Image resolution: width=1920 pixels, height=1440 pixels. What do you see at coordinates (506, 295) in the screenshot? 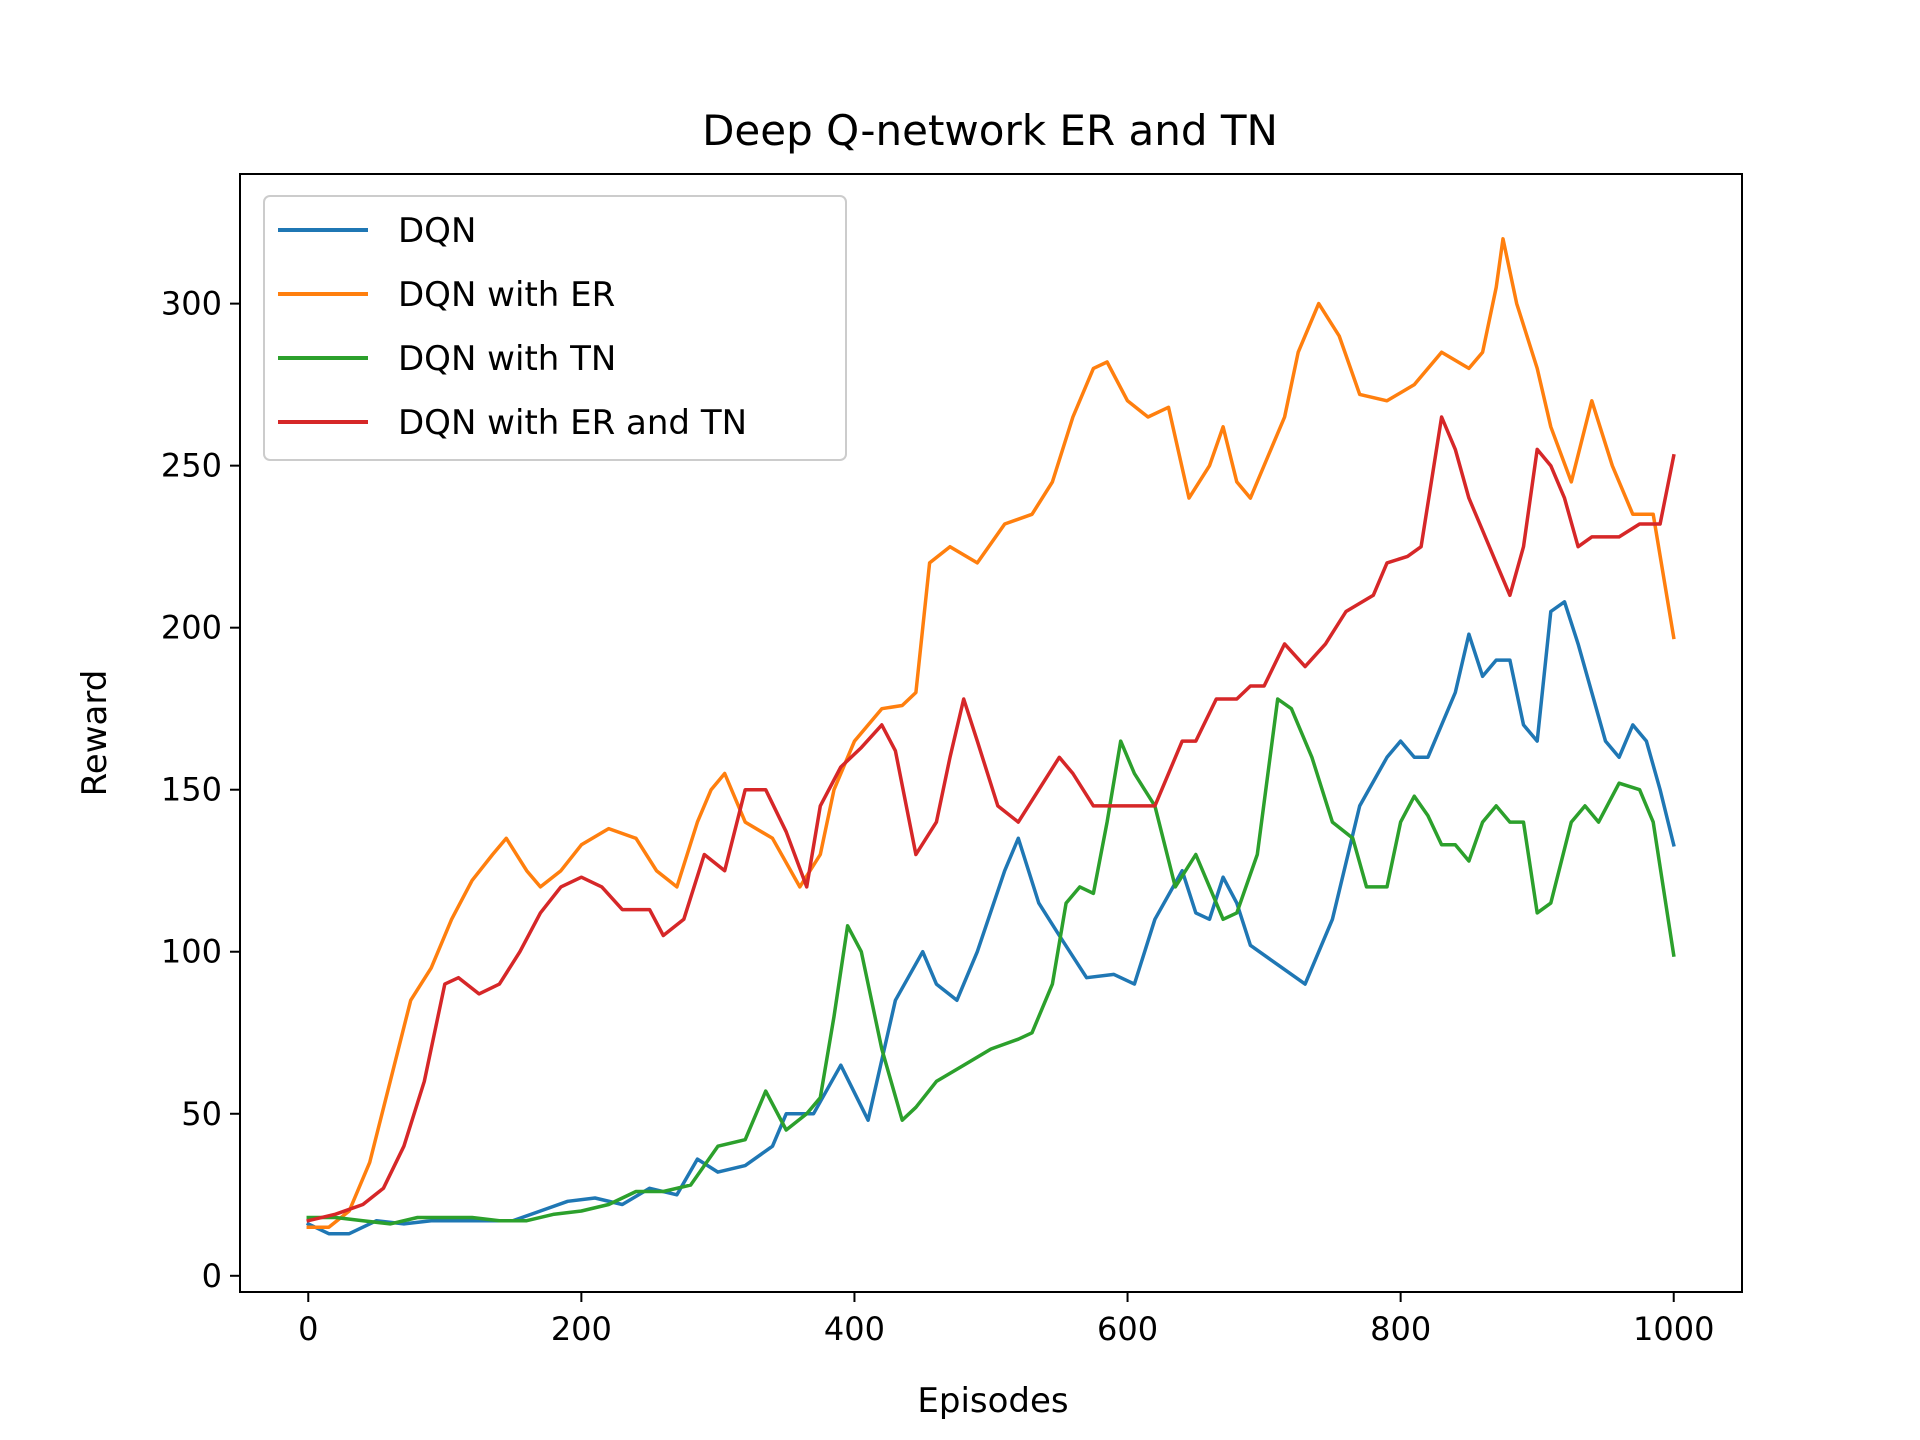
I see `legend-label-1: DQN with ER` at bounding box center [506, 295].